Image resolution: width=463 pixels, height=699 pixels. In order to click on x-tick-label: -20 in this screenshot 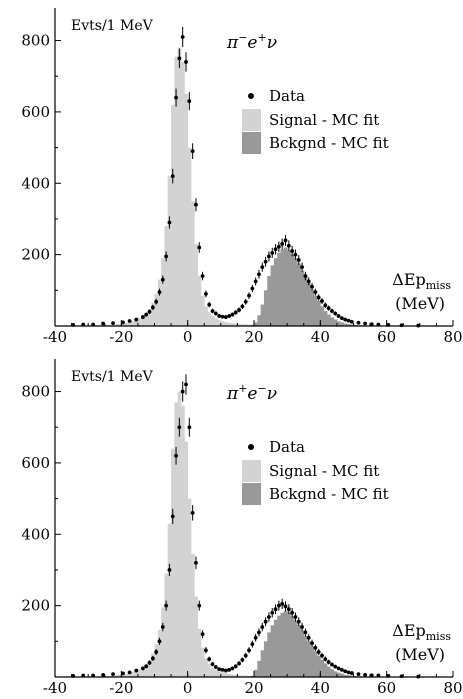, I will do `click(121, 337)`.